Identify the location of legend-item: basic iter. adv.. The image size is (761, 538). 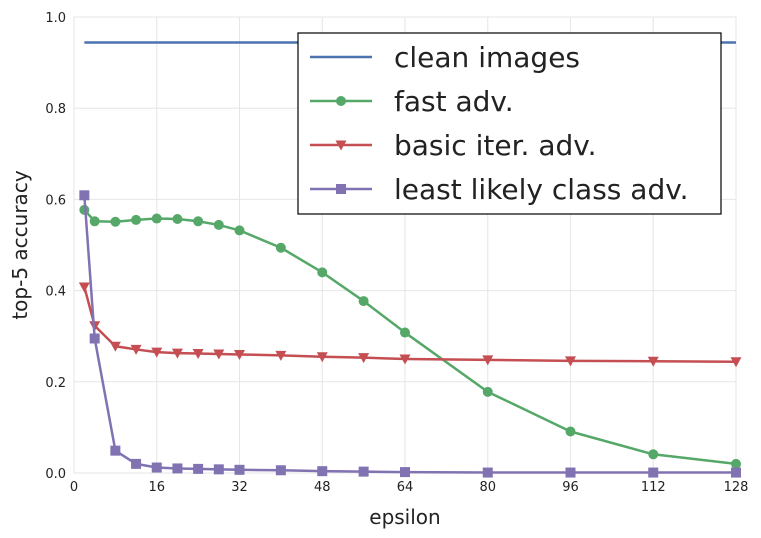
(453, 145).